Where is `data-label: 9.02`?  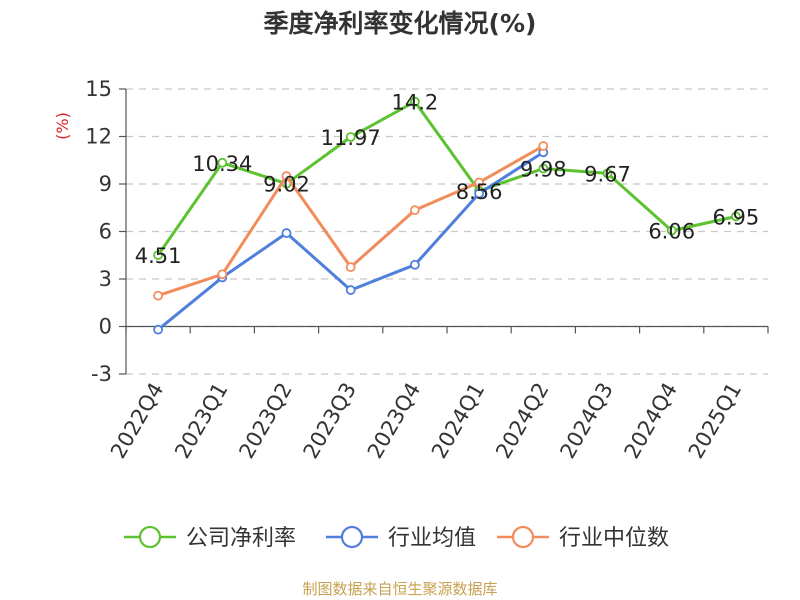 data-label: 9.02 is located at coordinates (286, 185).